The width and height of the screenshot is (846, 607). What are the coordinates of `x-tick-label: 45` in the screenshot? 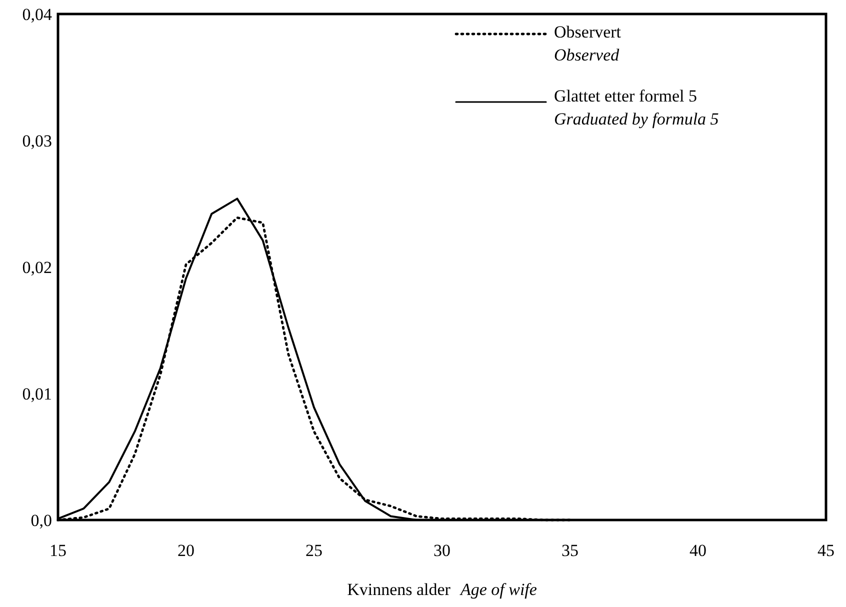 It's located at (826, 550).